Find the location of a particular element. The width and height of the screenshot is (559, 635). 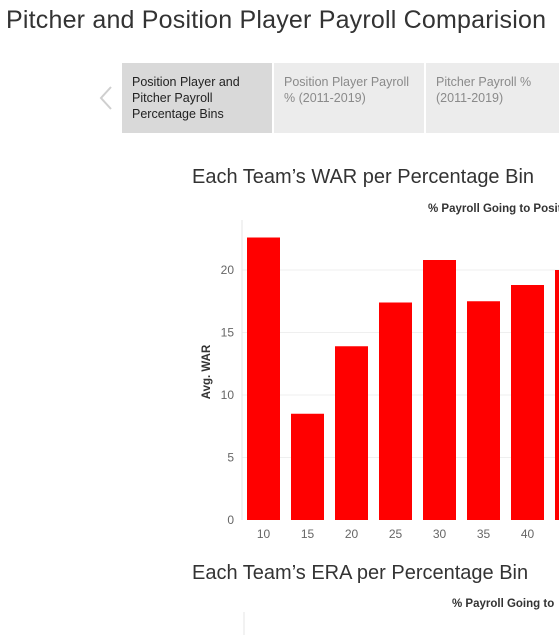

story-point-position-player-payroll: Position Player Payroll % (2011-2019) is located at coordinates (349, 98).